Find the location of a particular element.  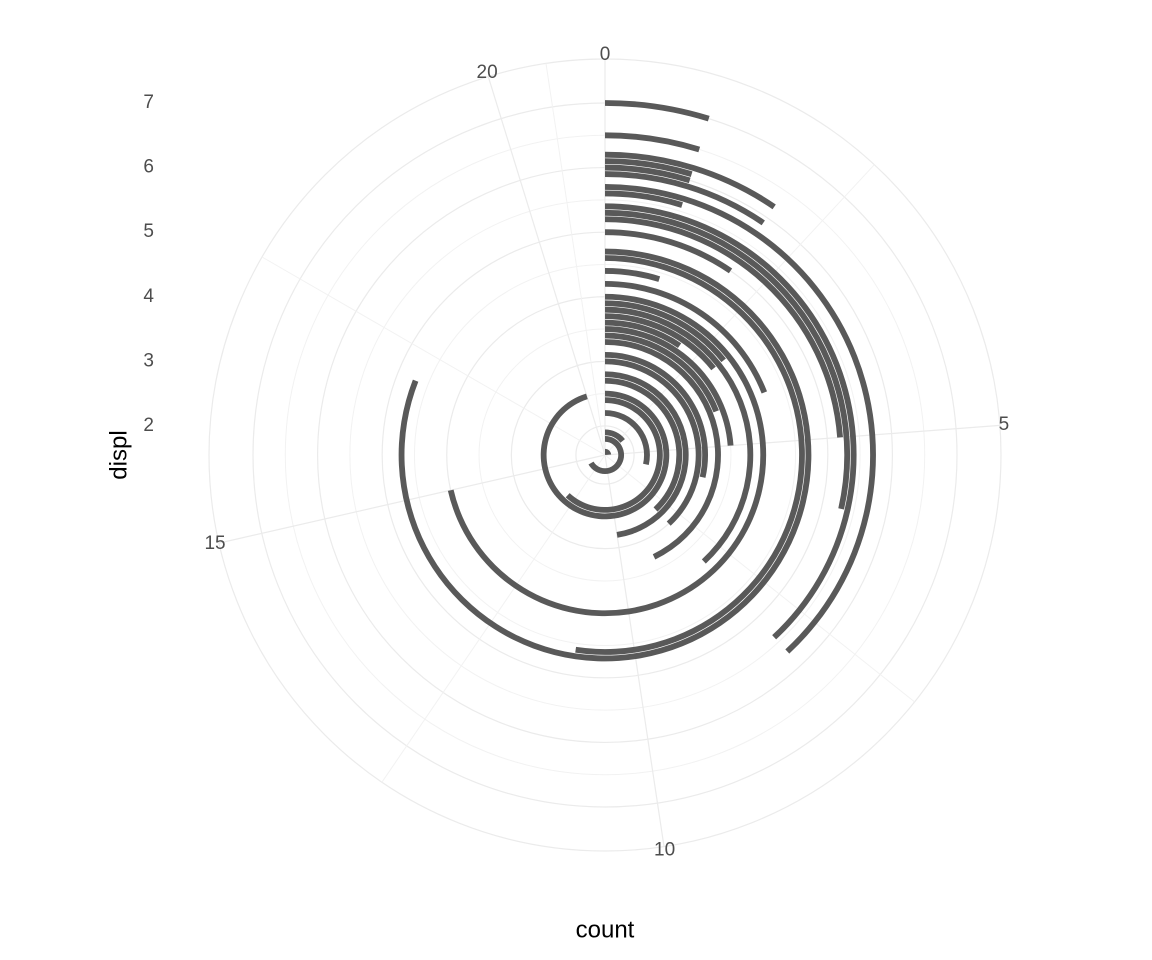

r-tick-label: 6 is located at coordinates (148, 167).